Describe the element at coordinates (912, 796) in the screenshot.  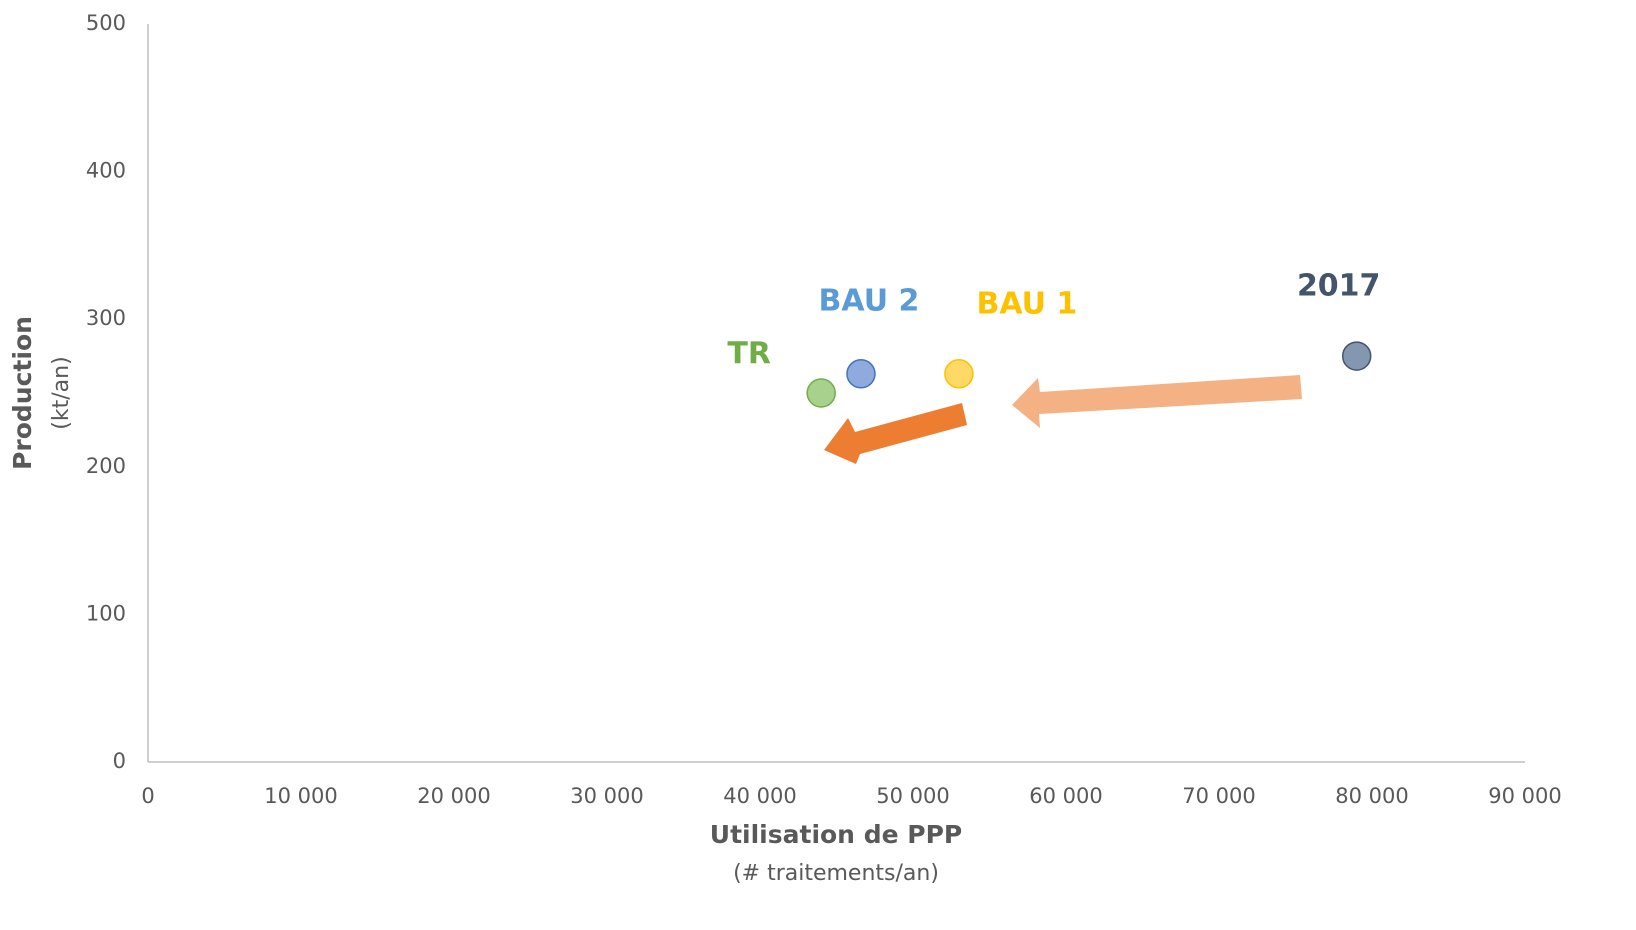
I see `x-tick-label: 50 000` at that location.